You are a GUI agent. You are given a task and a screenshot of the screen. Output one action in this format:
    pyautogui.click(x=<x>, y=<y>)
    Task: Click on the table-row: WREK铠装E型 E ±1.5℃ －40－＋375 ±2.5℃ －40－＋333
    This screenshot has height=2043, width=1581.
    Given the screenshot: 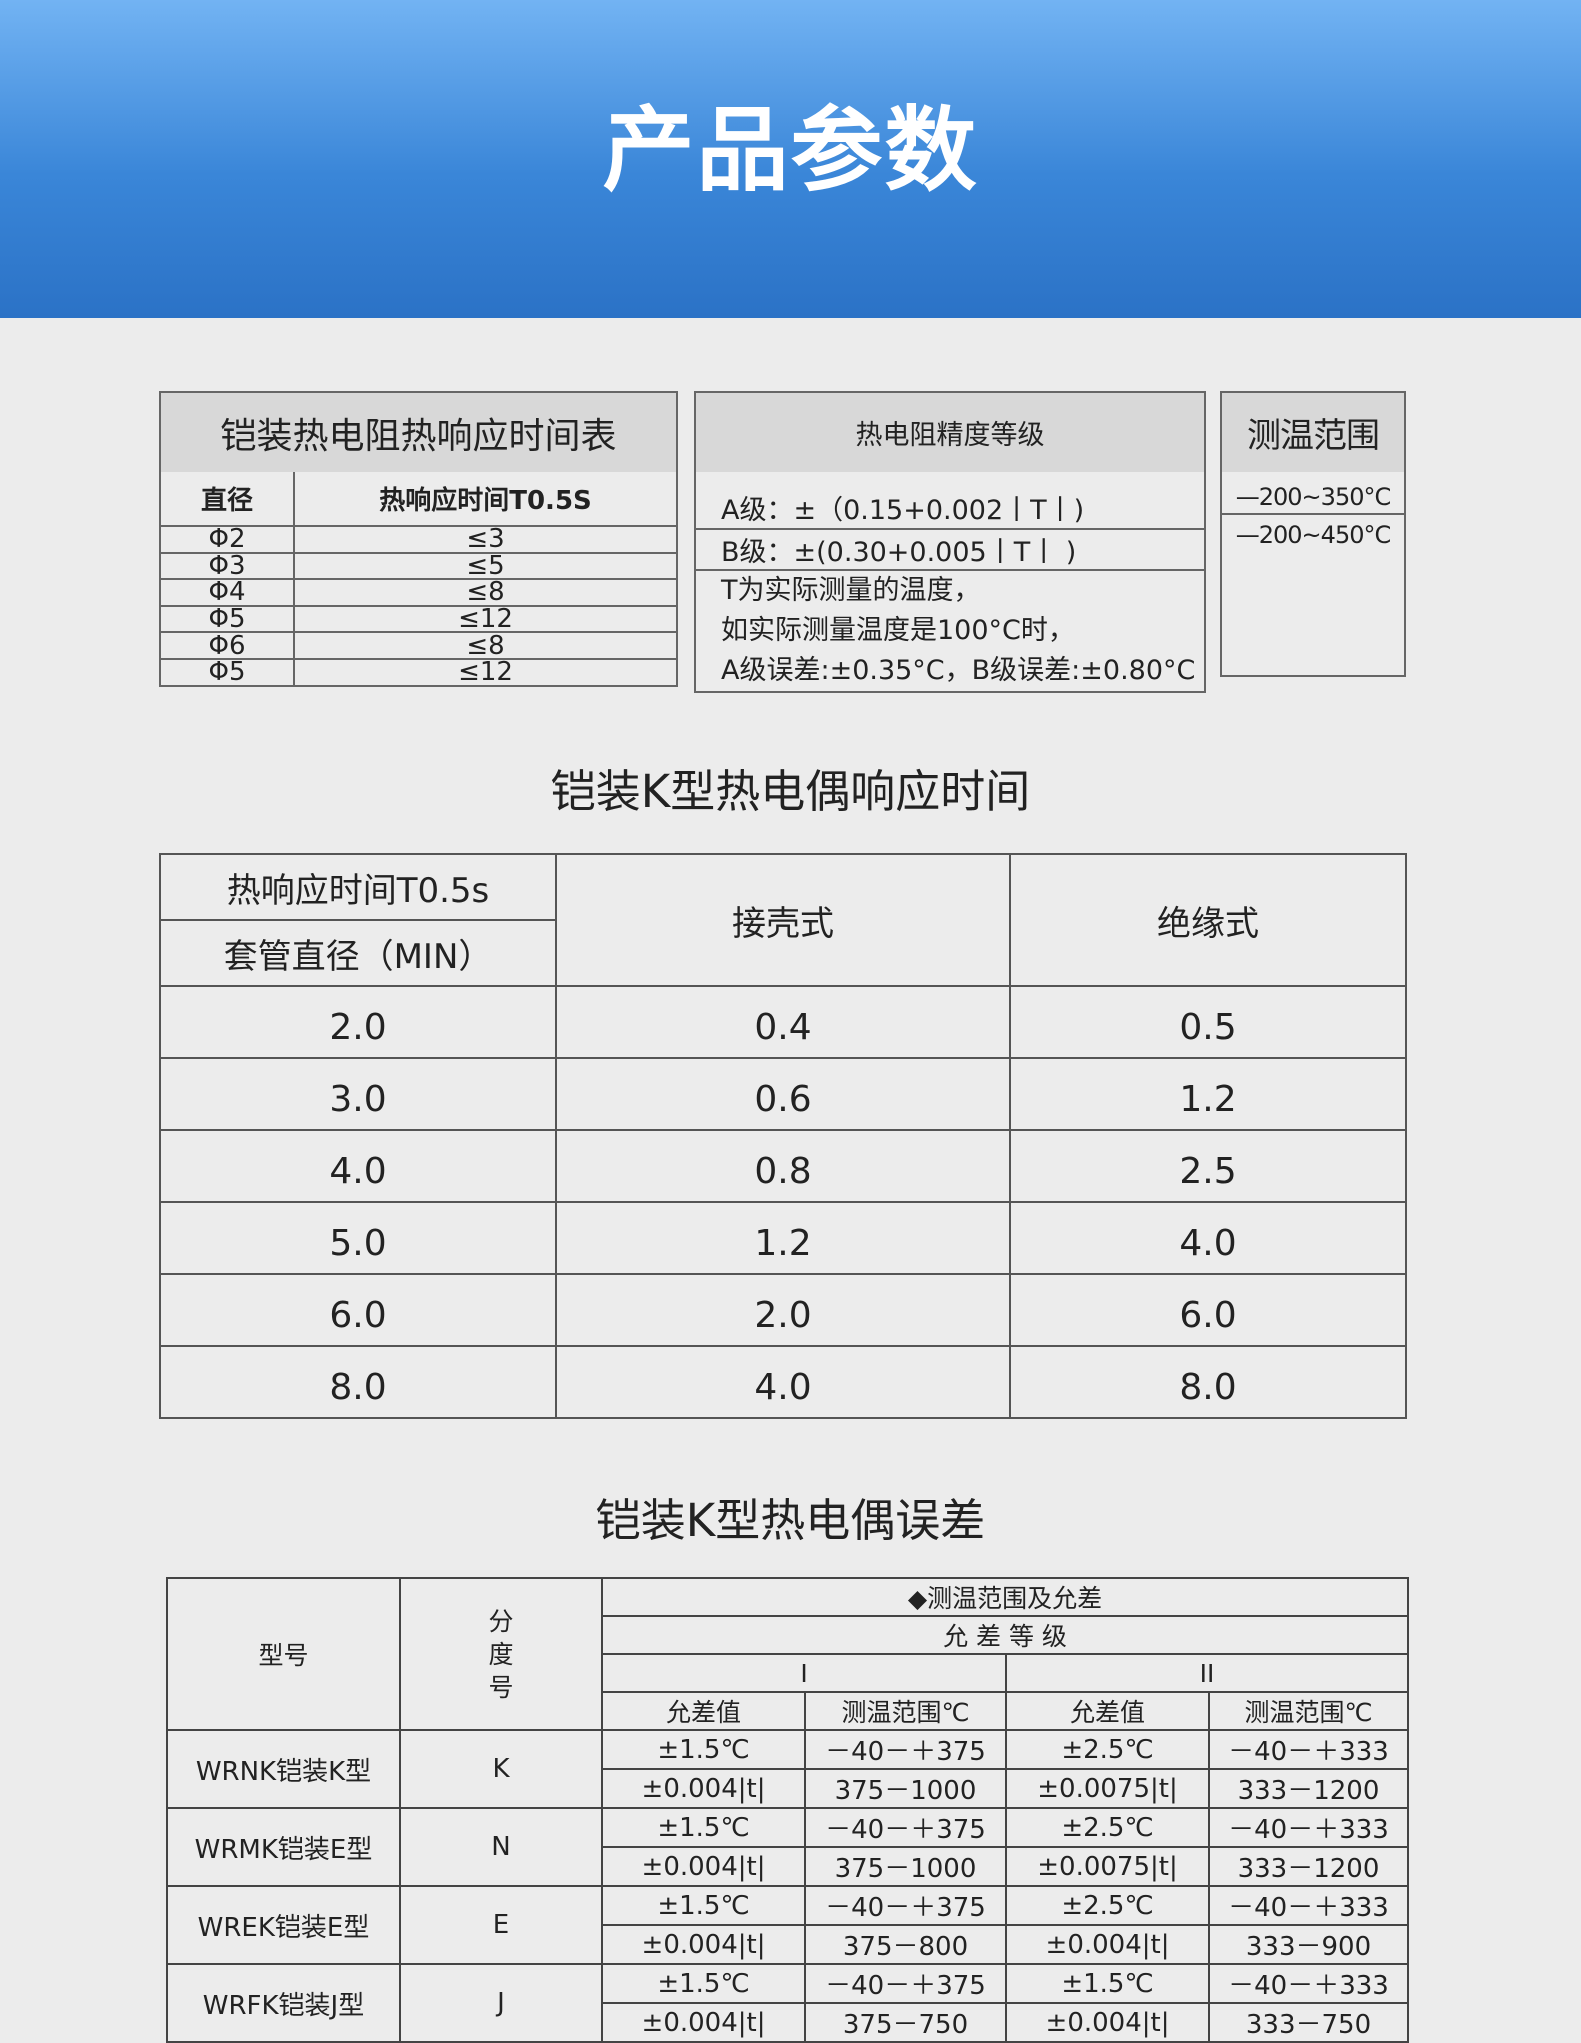 What is the action you would take?
    pyautogui.click(x=787, y=1925)
    